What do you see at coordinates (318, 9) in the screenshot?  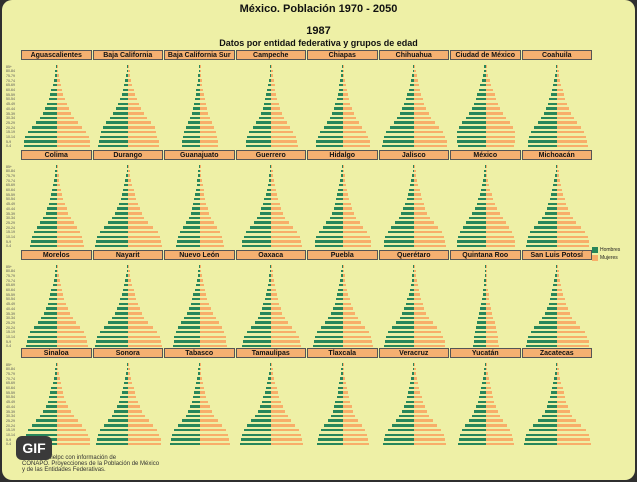 I see `chart-title: México. Población 1970 - 2050` at bounding box center [318, 9].